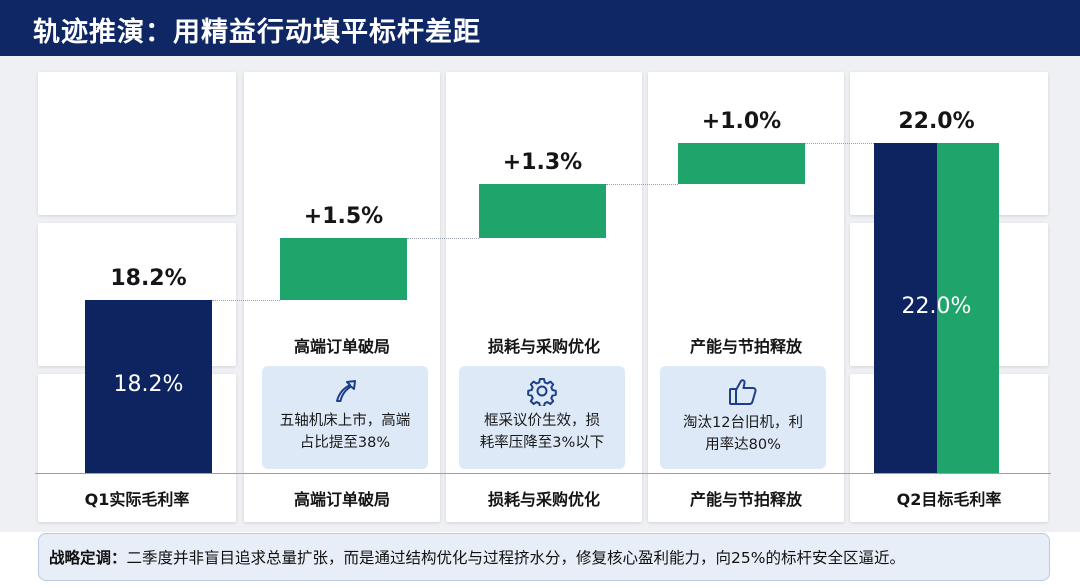 The height and width of the screenshot is (588, 1080). Describe the element at coordinates (341, 346) in the screenshot. I see `driver-heading: 高端订单破局` at that location.